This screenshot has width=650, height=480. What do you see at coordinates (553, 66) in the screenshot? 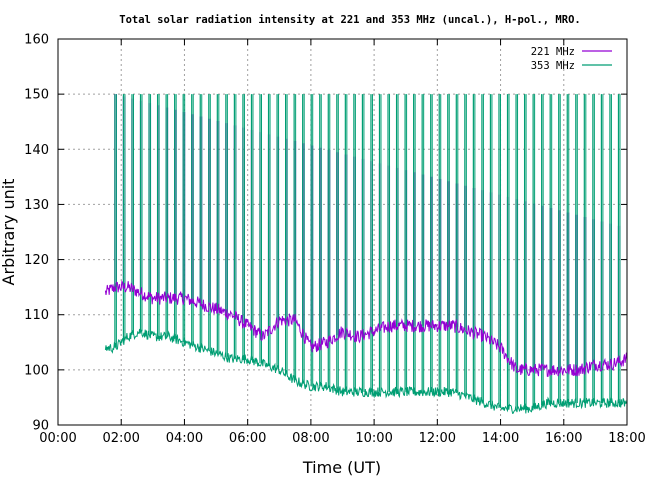
I see `legend-label-1: 353 MHz` at bounding box center [553, 66].